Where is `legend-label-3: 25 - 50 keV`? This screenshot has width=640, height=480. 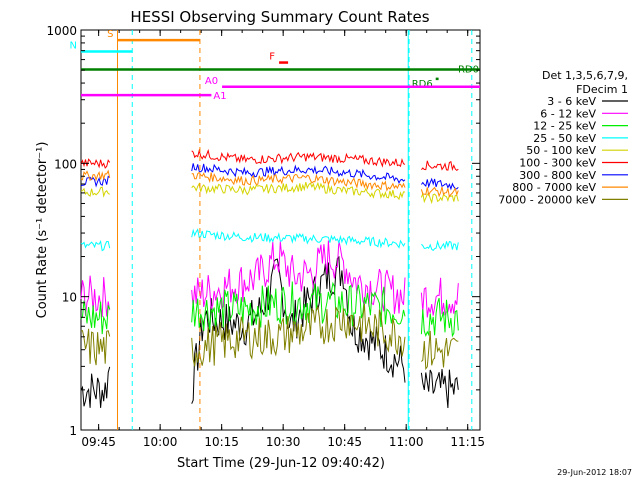
legend-label-3: 25 - 50 keV is located at coordinates (564, 138).